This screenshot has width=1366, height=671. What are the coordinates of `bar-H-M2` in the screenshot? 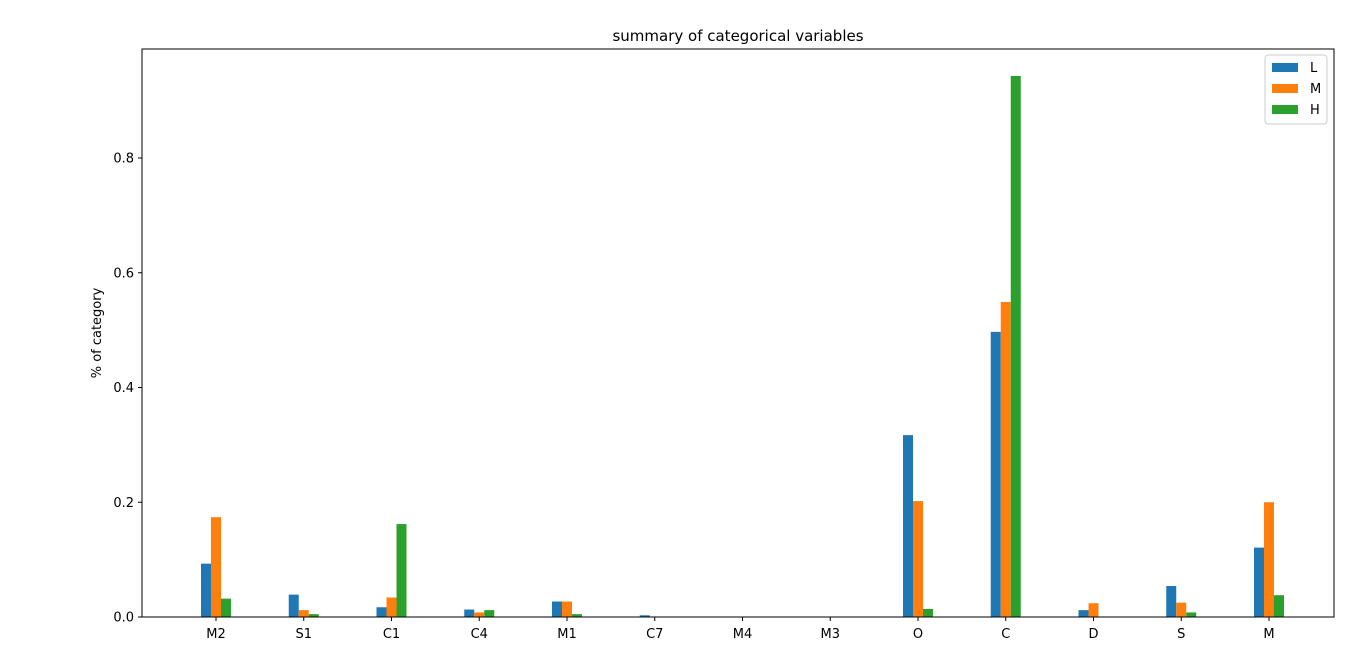 It's located at (226, 607).